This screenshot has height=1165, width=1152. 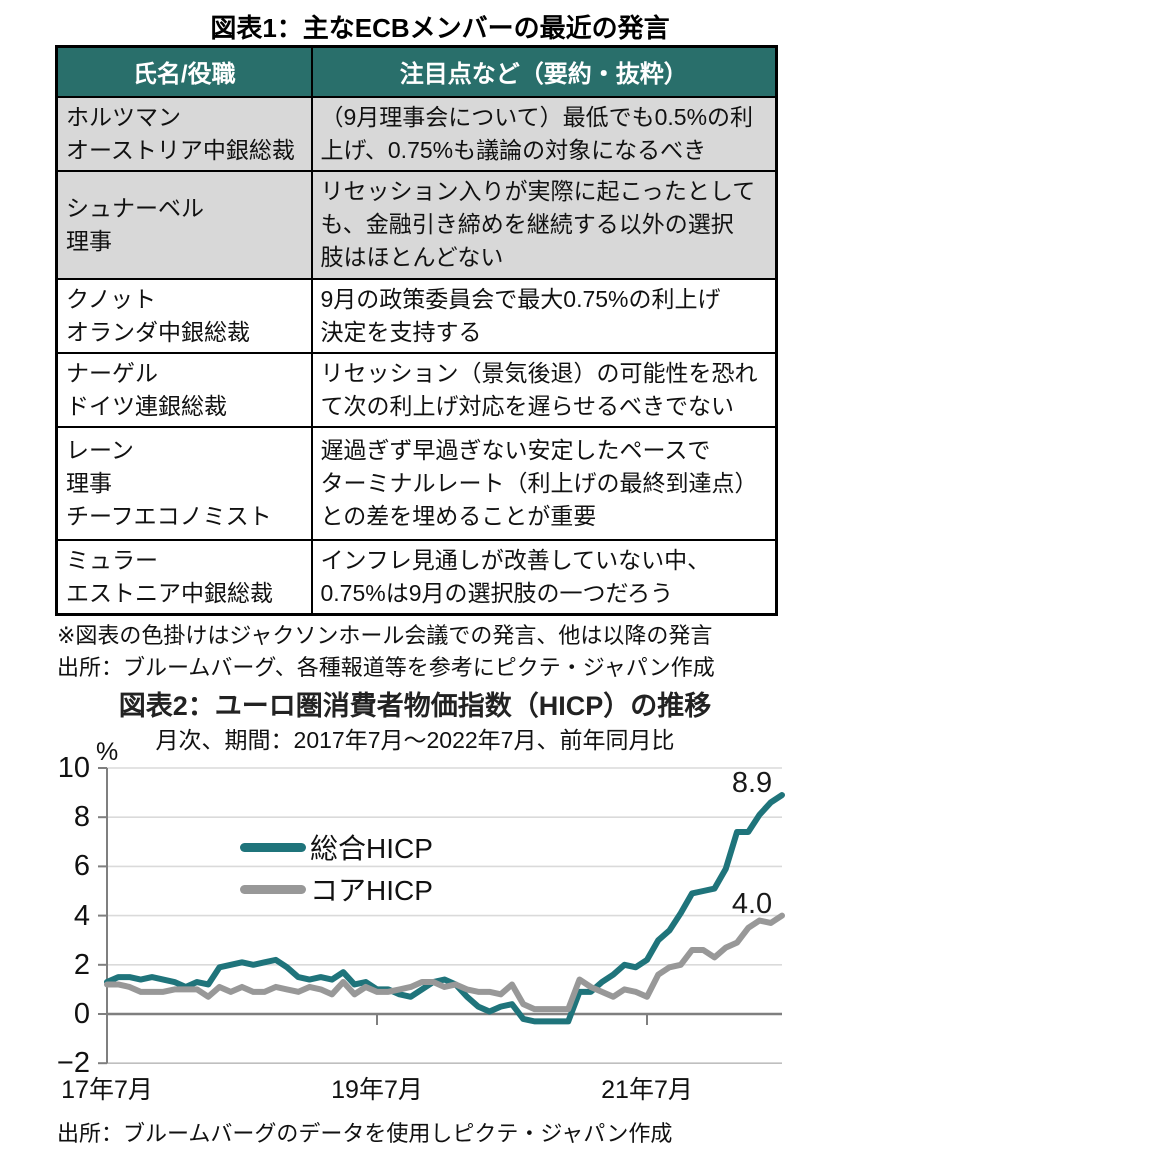 What do you see at coordinates (273, 847) in the screenshot?
I see `legend-swatch-headline-hicp` at bounding box center [273, 847].